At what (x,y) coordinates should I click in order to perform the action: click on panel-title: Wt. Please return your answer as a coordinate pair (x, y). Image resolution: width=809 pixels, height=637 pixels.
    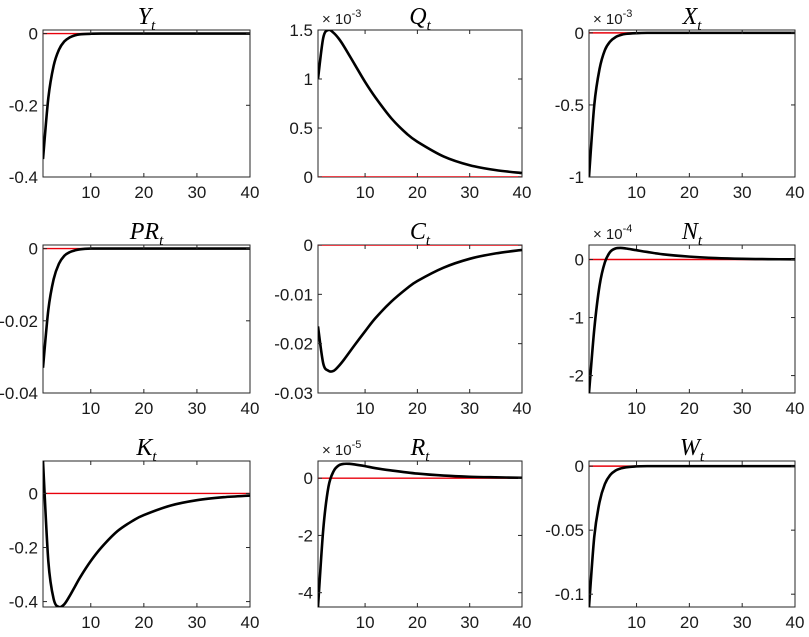
    Looking at the image, I should click on (692, 450).